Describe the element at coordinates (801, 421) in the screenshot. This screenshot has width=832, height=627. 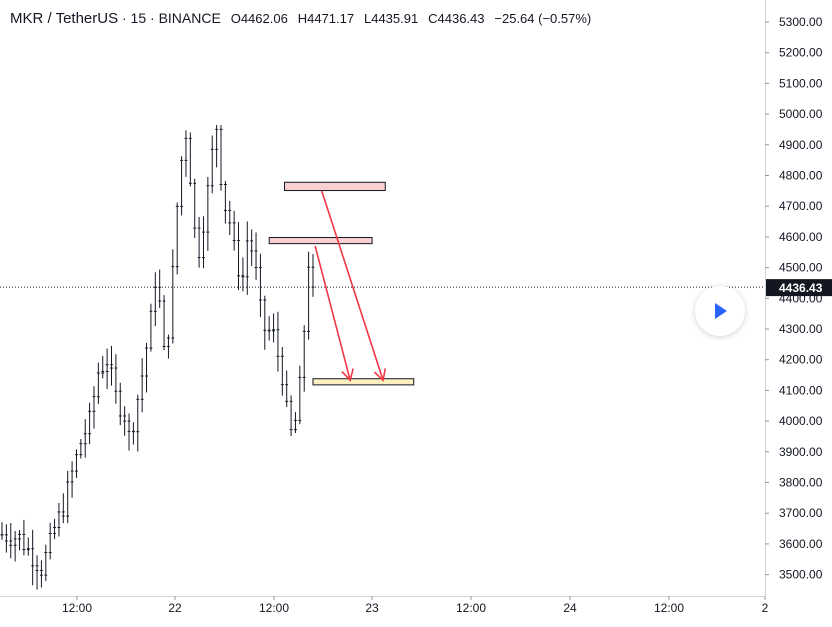
I see `price-tick-label: 4000.00` at that location.